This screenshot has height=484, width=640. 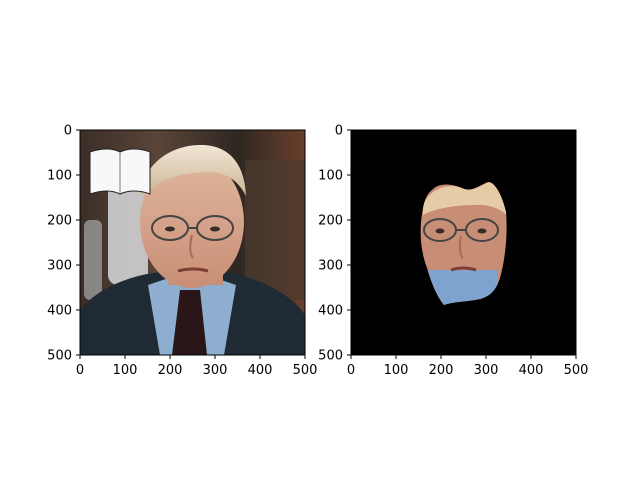 I want to click on right-face-mask, so click(x=463, y=243).